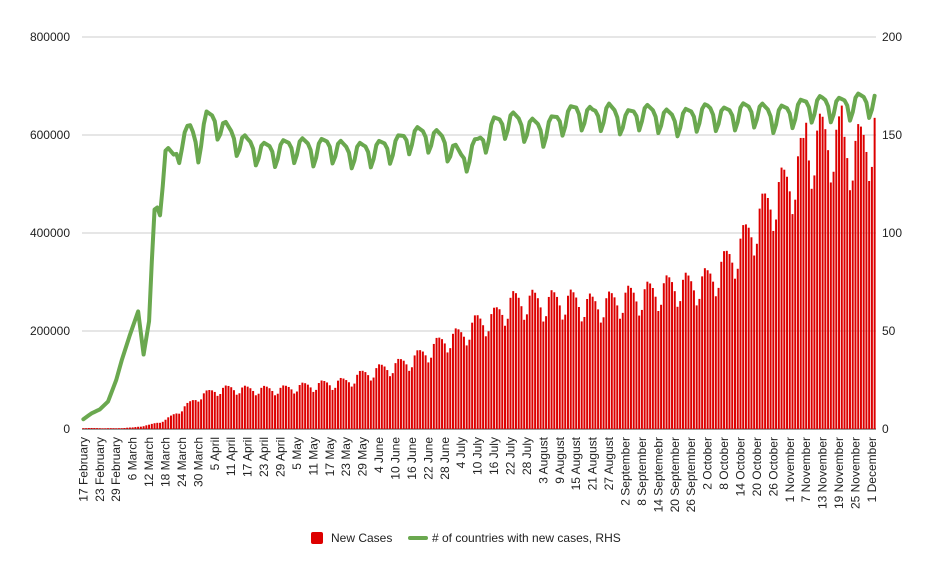 The width and height of the screenshot is (932, 574). I want to click on x-tick-label: 26 September, so click(691, 474).